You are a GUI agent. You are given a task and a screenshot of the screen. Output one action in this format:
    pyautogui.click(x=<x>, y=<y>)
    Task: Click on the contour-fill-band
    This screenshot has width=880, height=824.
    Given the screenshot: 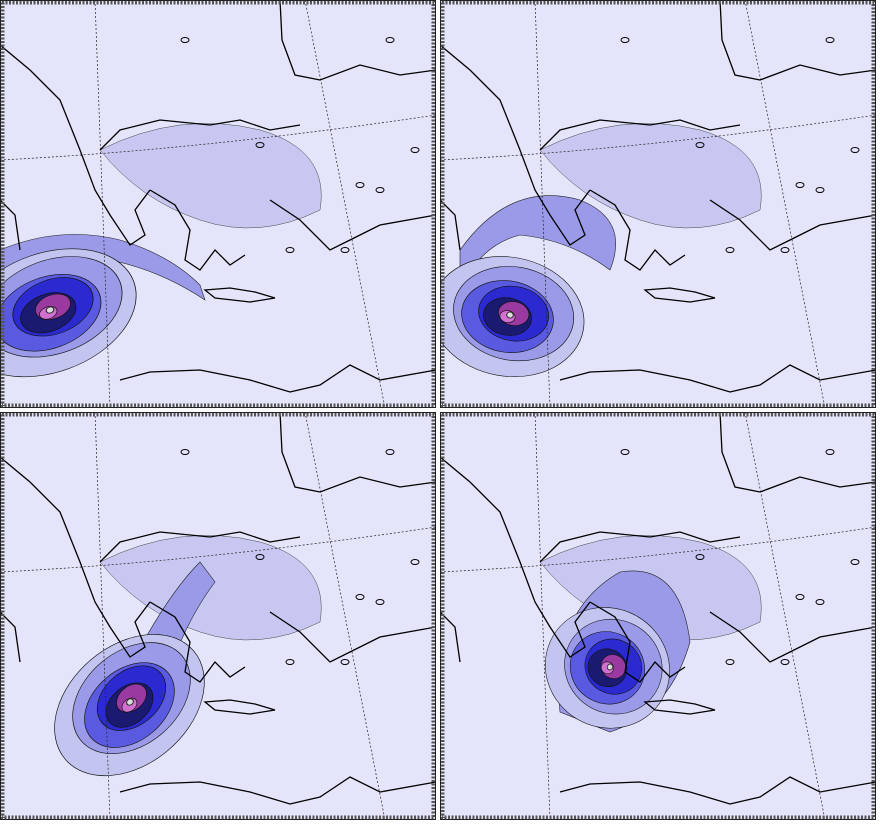 What is the action you would take?
    pyautogui.click(x=537, y=243)
    